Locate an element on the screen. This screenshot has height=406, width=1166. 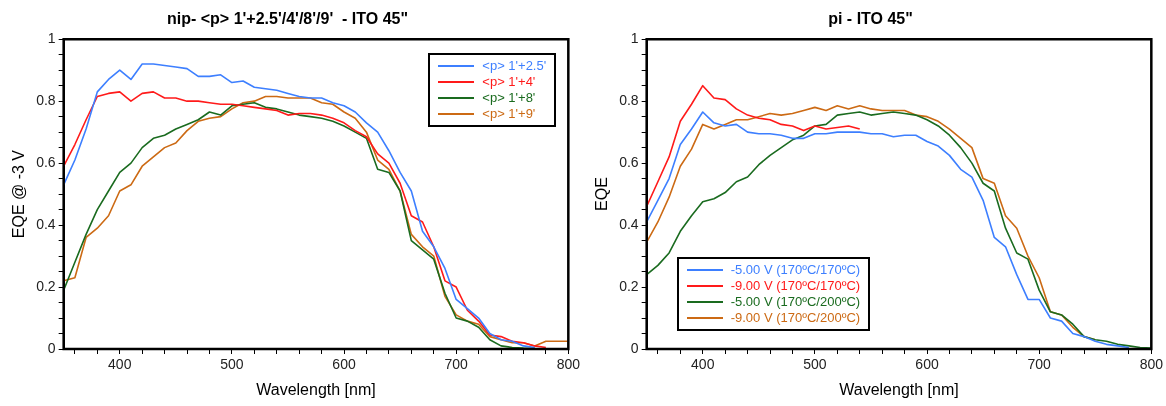
legend-label: -9.00 V (170ºC/200ºC) is located at coordinates (795, 318).